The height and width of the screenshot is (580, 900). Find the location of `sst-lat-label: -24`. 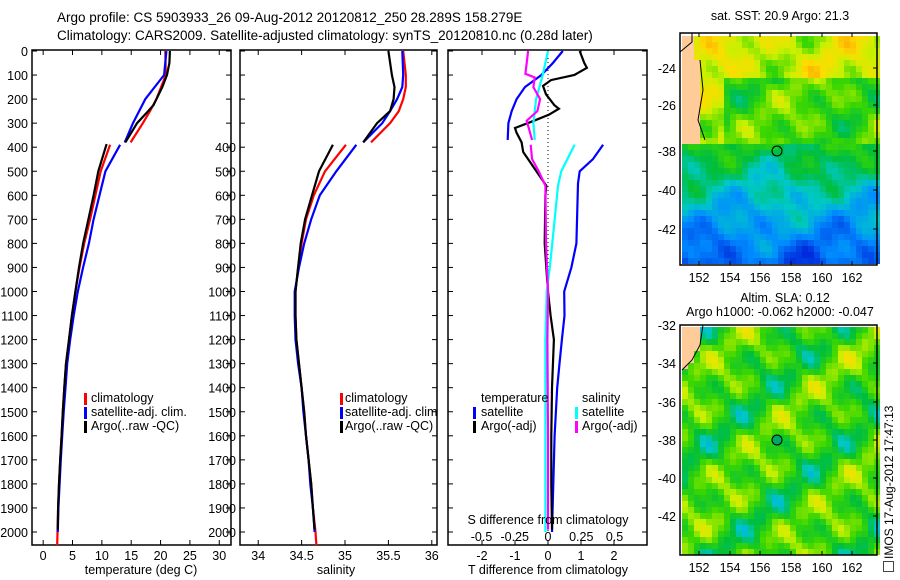

sst-lat-label: -24 is located at coordinates (667, 69).